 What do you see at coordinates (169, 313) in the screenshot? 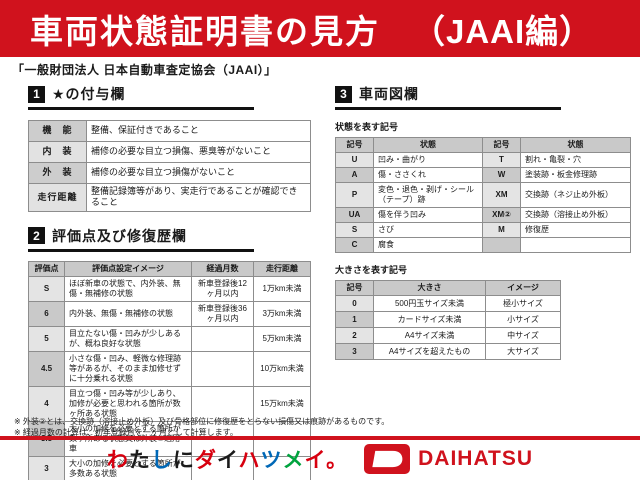
I see `table-row: 6 内外装、無傷・無補修の状態 新車登録後36ヶ月以内 3万km未満` at bounding box center [169, 313].